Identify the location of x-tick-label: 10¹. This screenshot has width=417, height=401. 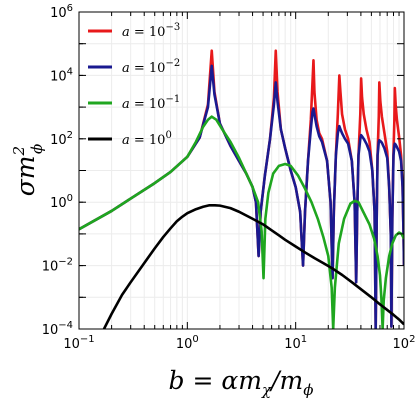
(295, 343).